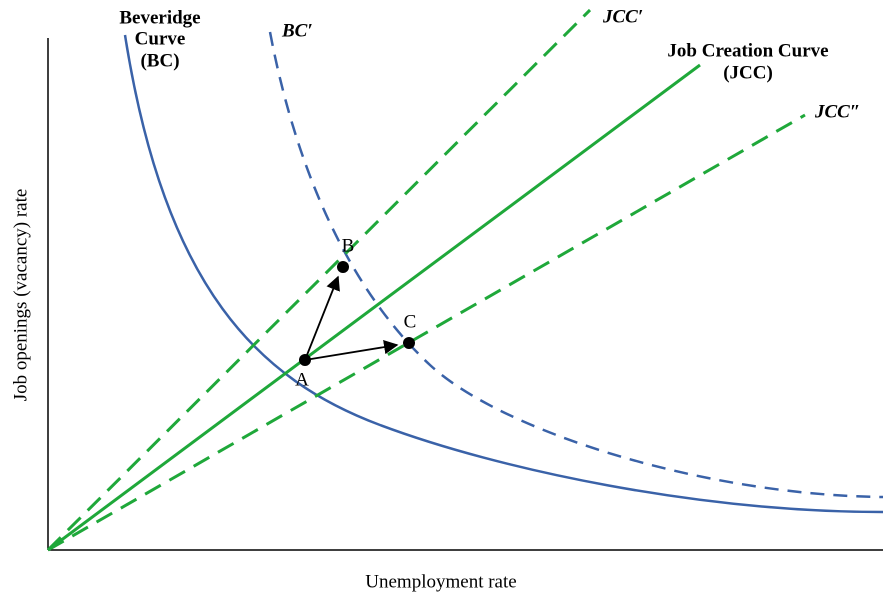  What do you see at coordinates (159, 17) in the screenshot?
I see `label: Beveridge` at bounding box center [159, 17].